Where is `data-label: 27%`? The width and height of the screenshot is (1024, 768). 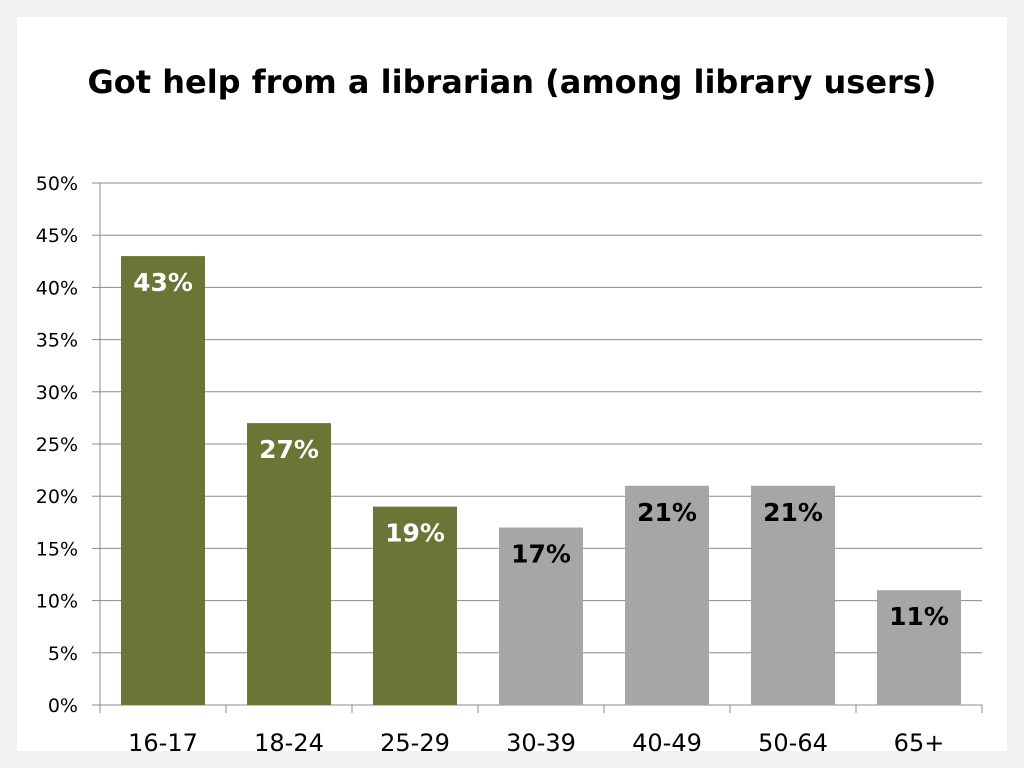
data-label: 27% is located at coordinates (289, 449).